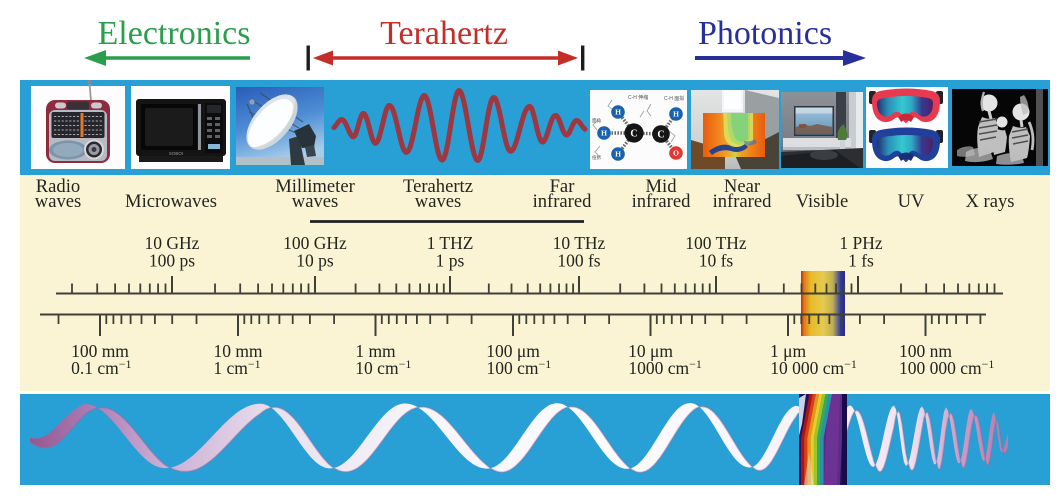 The image size is (1060, 499). Describe the element at coordinates (563, 186) in the screenshot. I see `svg-text: Far` at that location.